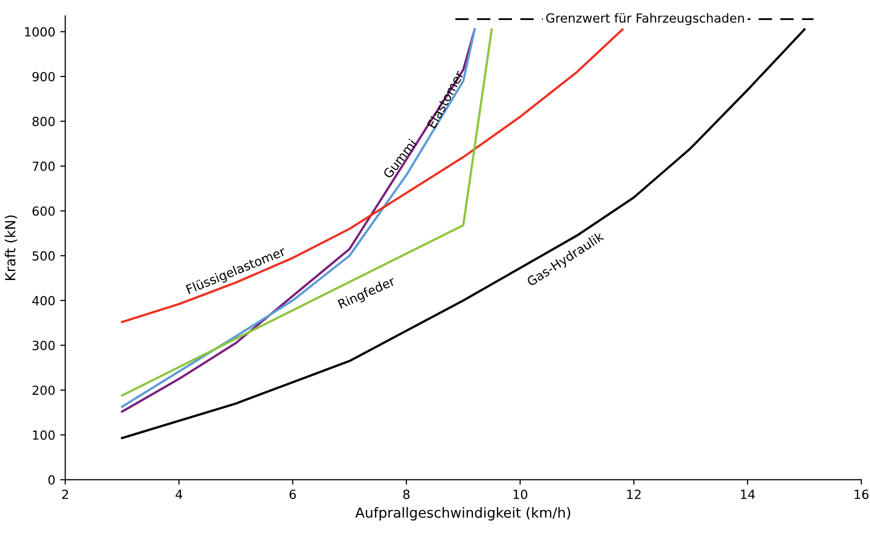 This screenshot has width=870, height=533. What do you see at coordinates (521, 495) in the screenshot?
I see `x-tick-label: 10` at bounding box center [521, 495].